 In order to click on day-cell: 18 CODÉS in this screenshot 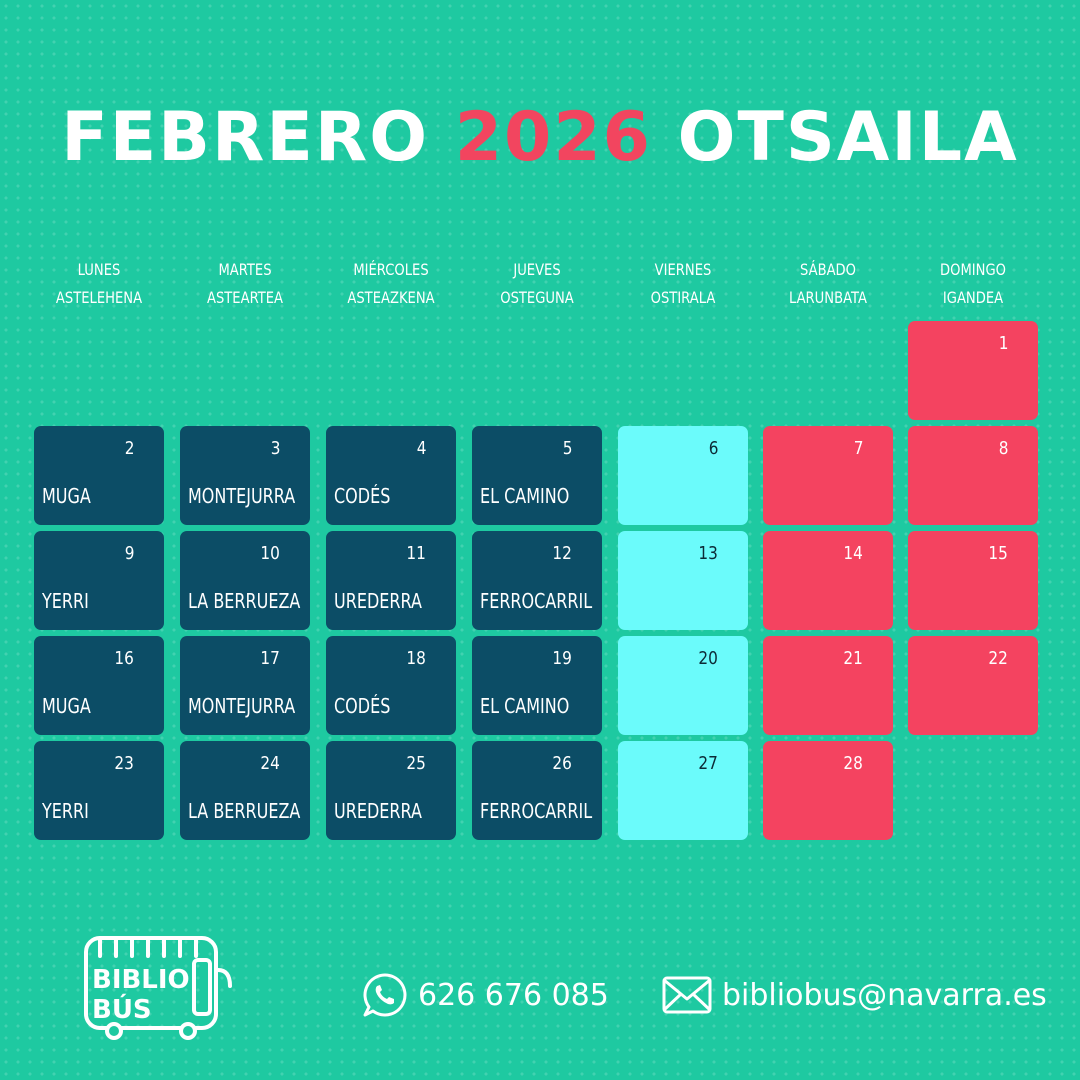, I will do `click(391, 685)`.